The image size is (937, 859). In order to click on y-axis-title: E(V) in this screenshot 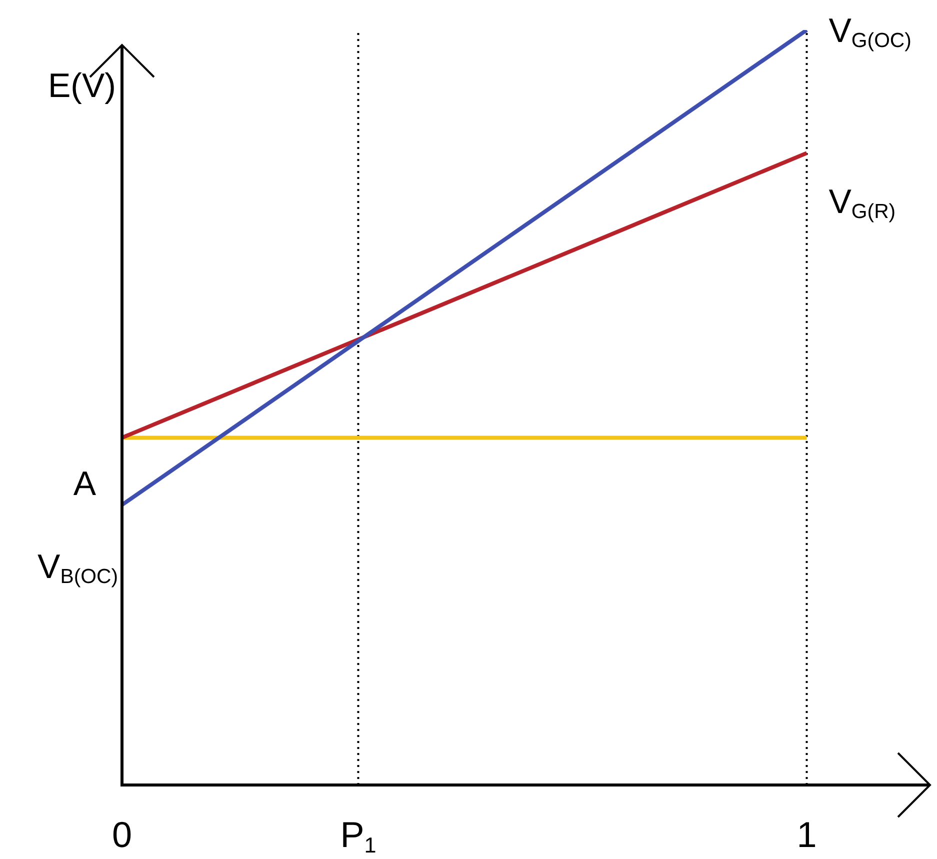, I will do `click(82, 86)`.